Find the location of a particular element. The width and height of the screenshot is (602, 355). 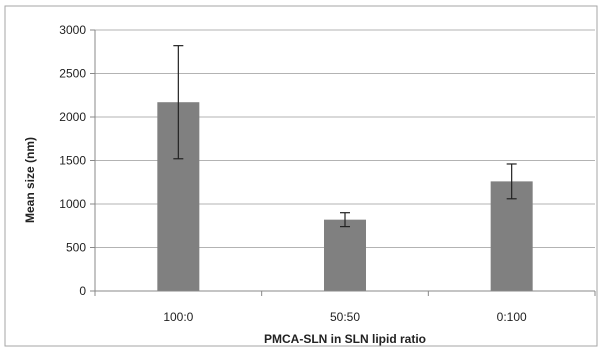

x-tick-label-100:0: 100:0 is located at coordinates (178, 317).